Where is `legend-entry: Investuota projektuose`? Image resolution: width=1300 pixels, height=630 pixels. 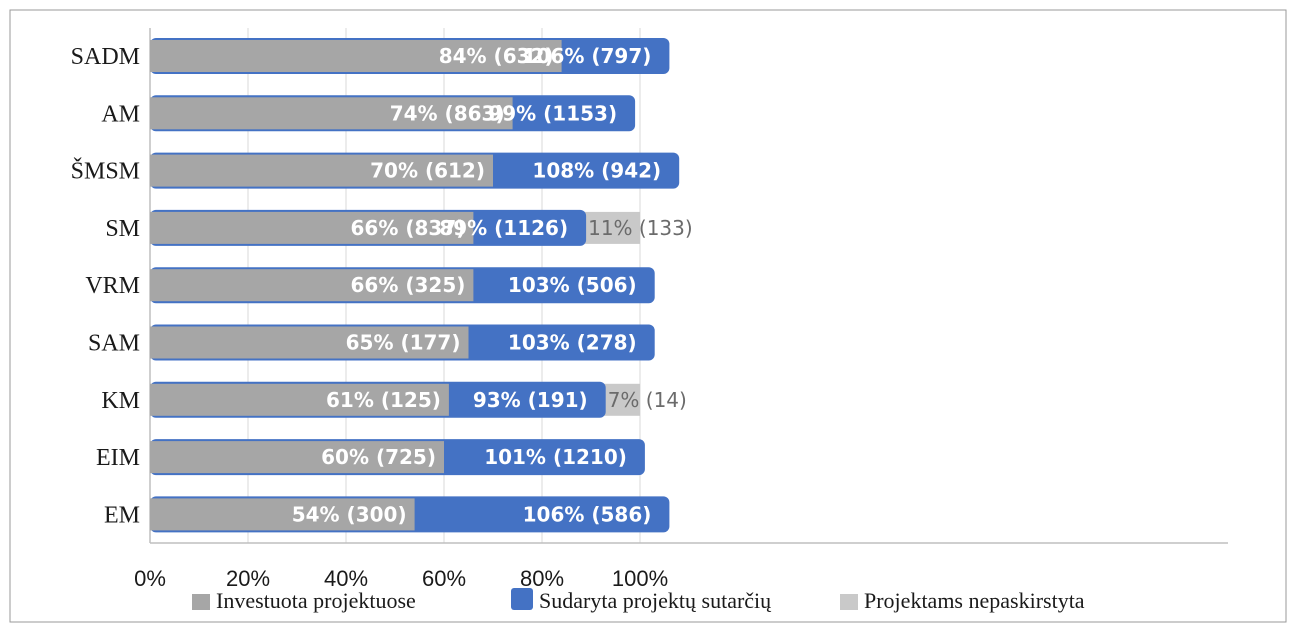
legend-entry: Investuota projektuose is located at coordinates (316, 600).